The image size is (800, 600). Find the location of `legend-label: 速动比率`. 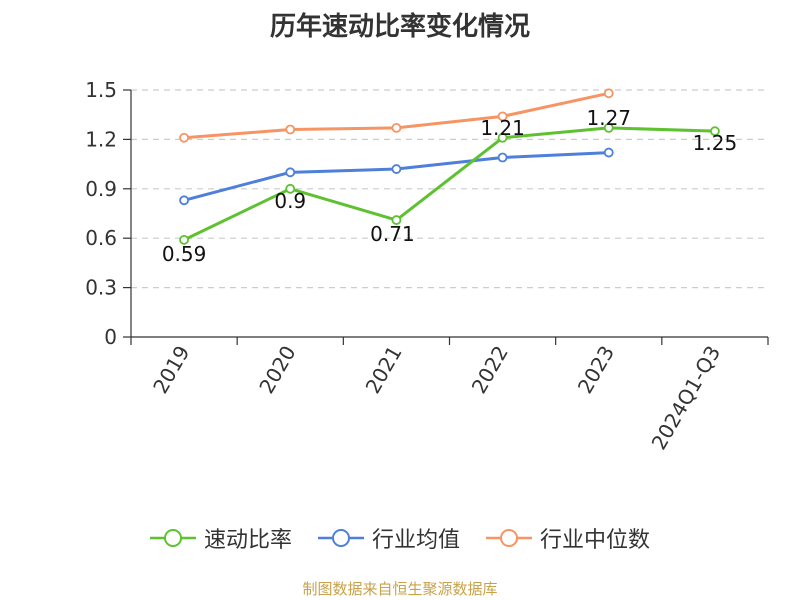

legend-label: 速动比率 is located at coordinates (247, 540).